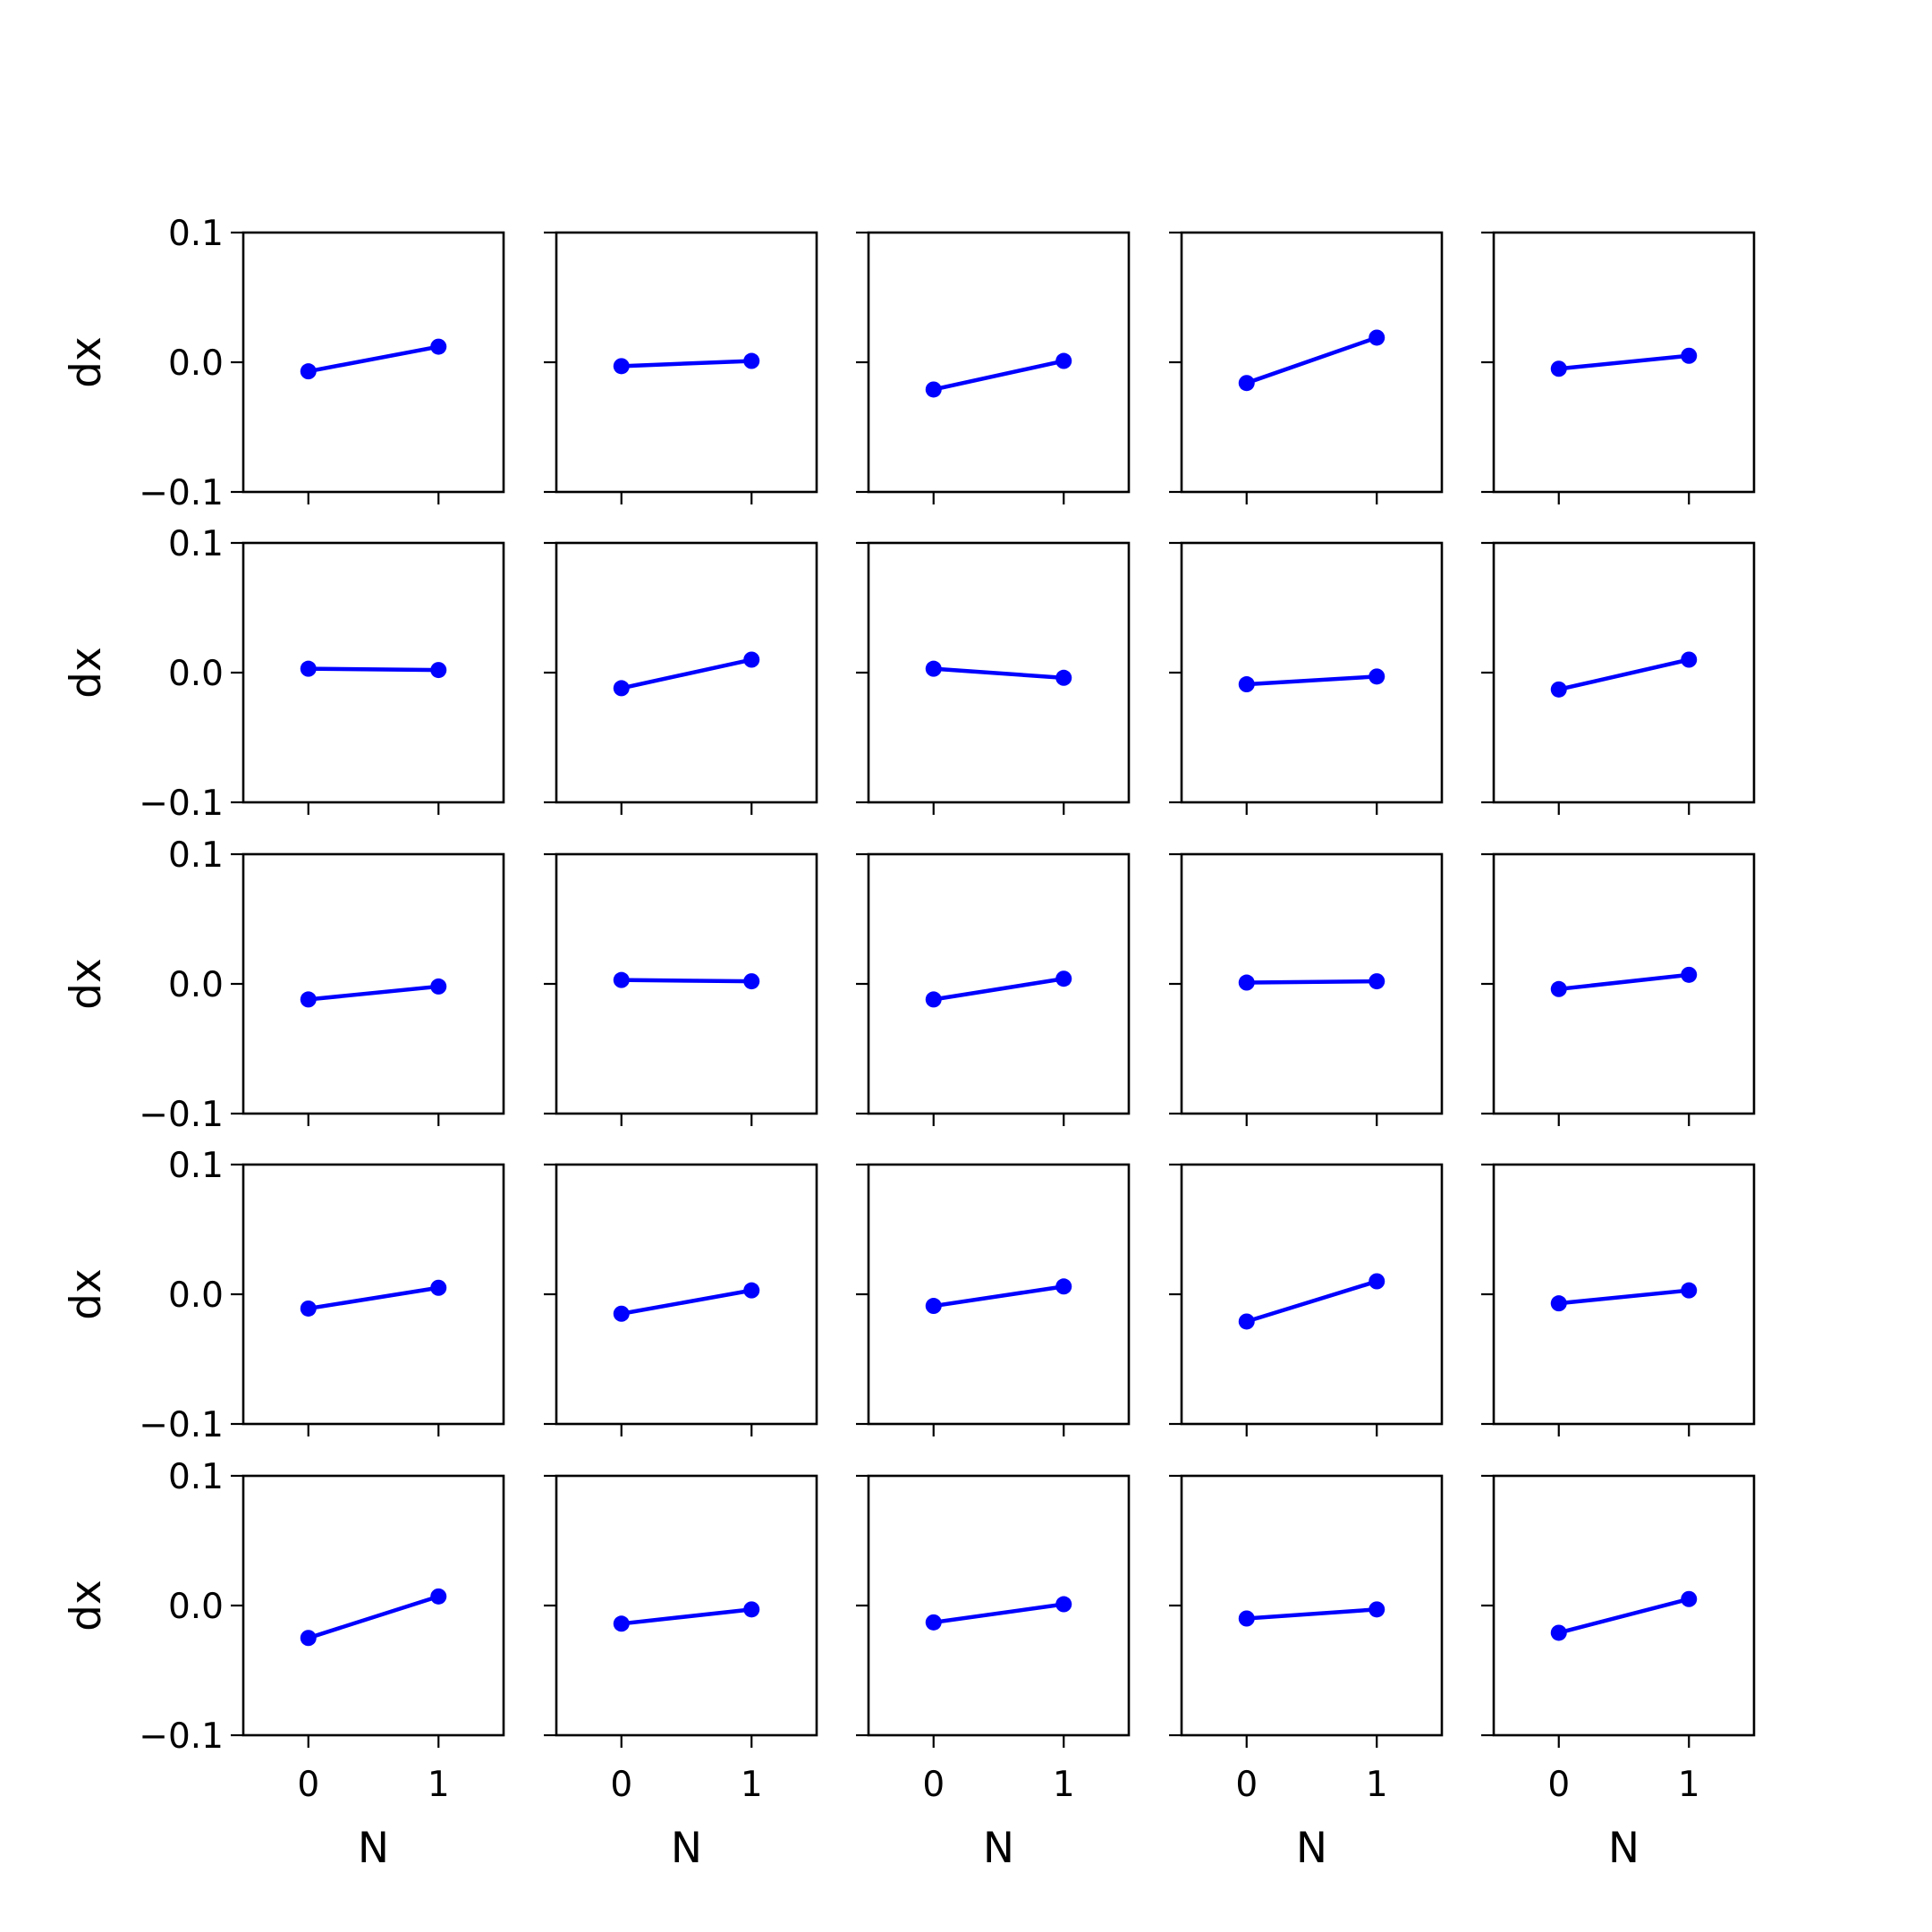 This screenshot has width=1932, height=1932. Describe the element at coordinates (681, 989) in the screenshot. I see `panel-r2-c1` at that location.